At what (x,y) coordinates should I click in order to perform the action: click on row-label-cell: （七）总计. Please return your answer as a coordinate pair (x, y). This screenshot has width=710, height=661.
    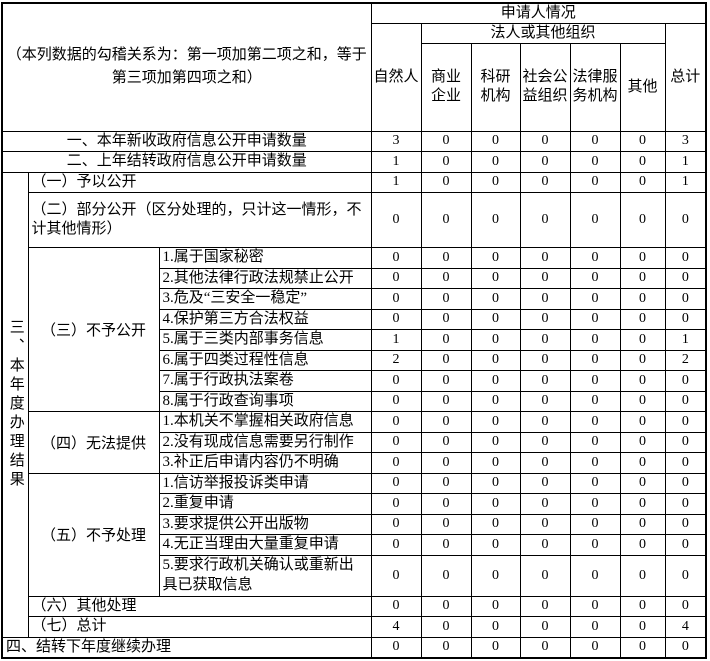
    Looking at the image, I should click on (199, 627).